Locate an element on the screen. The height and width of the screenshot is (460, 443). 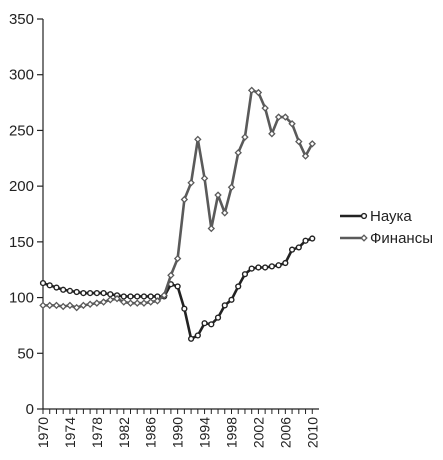
y-tick-label: 300 is located at coordinates (21, 75).